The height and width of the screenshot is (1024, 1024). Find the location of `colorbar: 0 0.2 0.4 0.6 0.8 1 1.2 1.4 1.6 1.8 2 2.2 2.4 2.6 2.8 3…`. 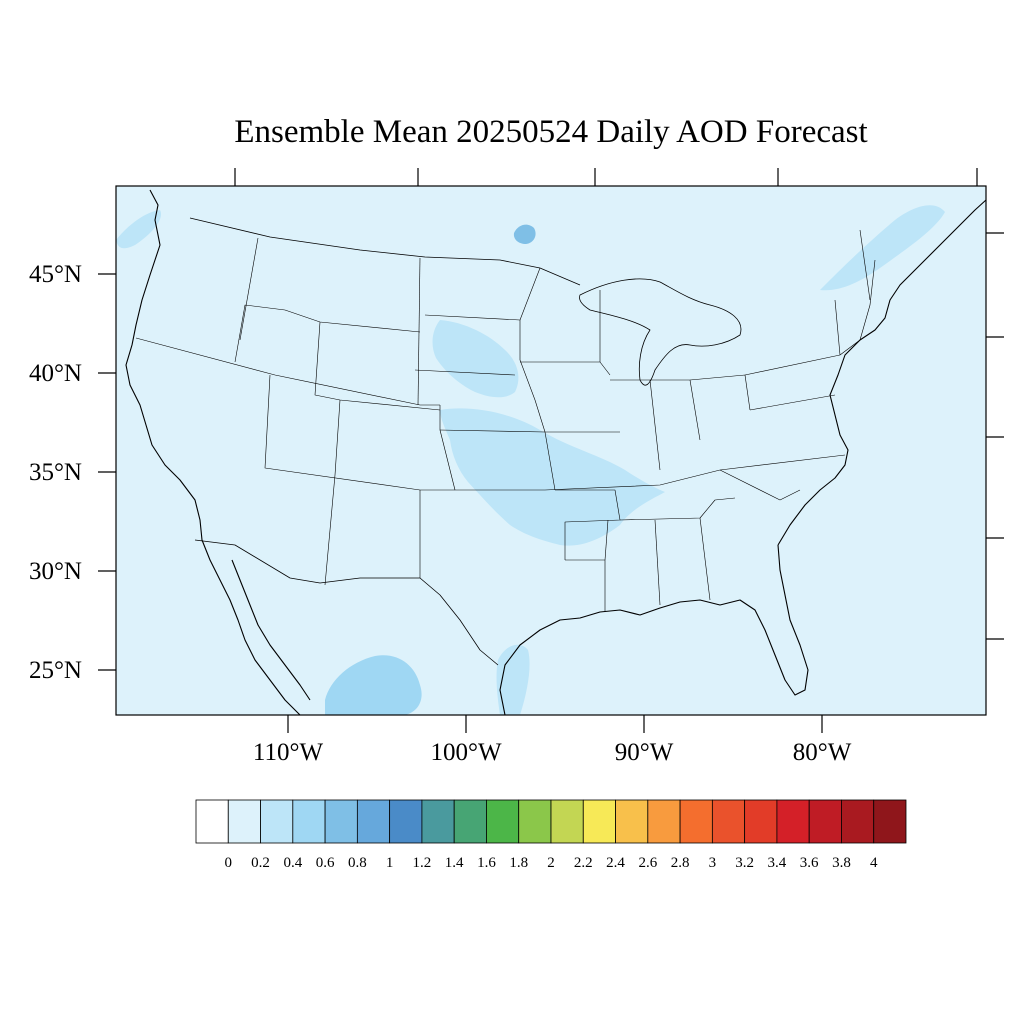

colorbar: 0 0.2 0.4 0.6 0.8 1 1.2 1.4 1.6 1.8 2 2.2 2.4 2.6 2.8 3… is located at coordinates (551, 835).